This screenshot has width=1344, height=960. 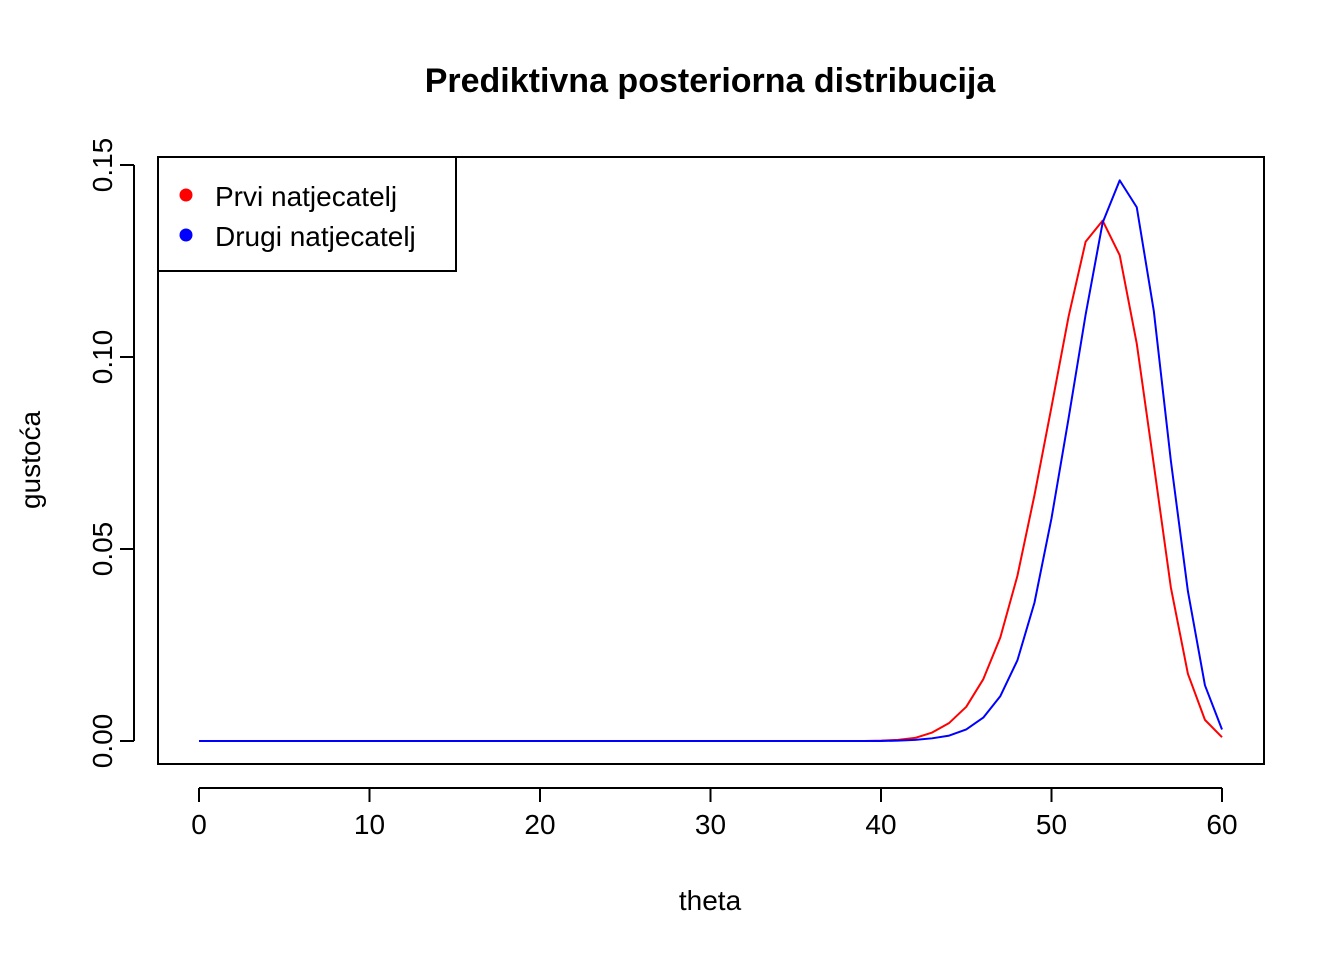 I want to click on y-tick-label: 0.10, so click(x=102, y=357).